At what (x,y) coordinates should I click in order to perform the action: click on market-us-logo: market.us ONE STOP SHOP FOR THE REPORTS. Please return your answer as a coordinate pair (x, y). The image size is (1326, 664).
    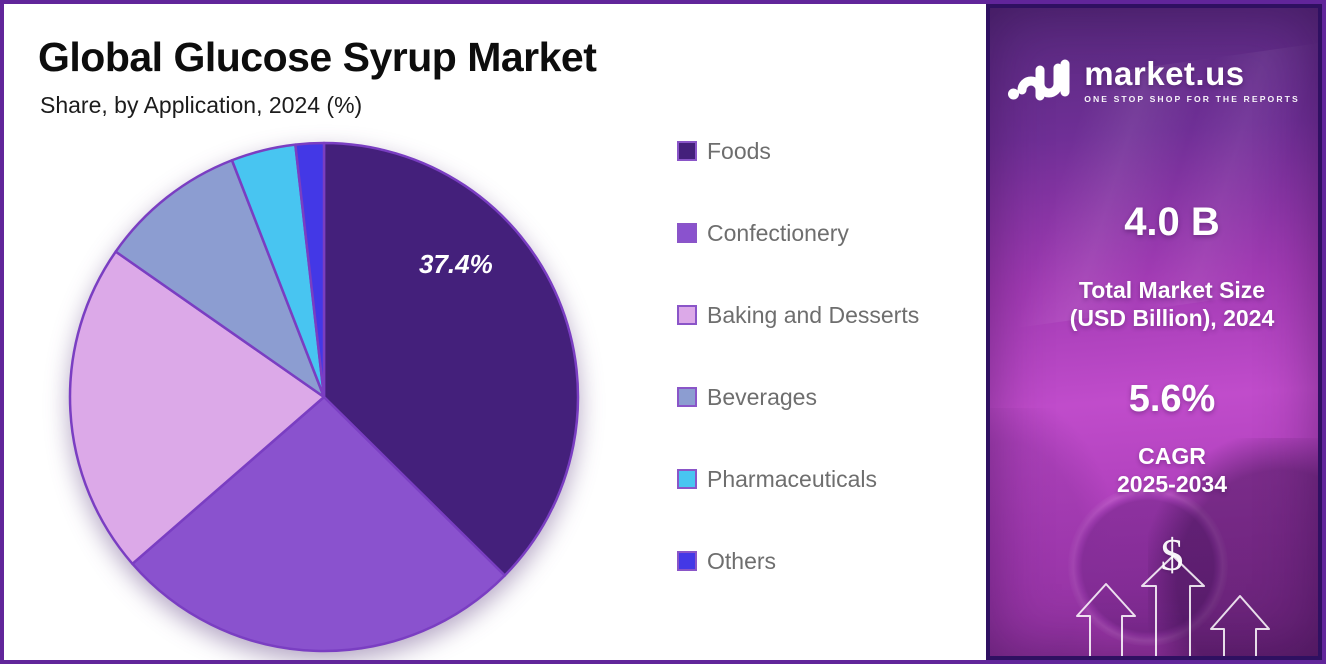
    Looking at the image, I should click on (1154, 80).